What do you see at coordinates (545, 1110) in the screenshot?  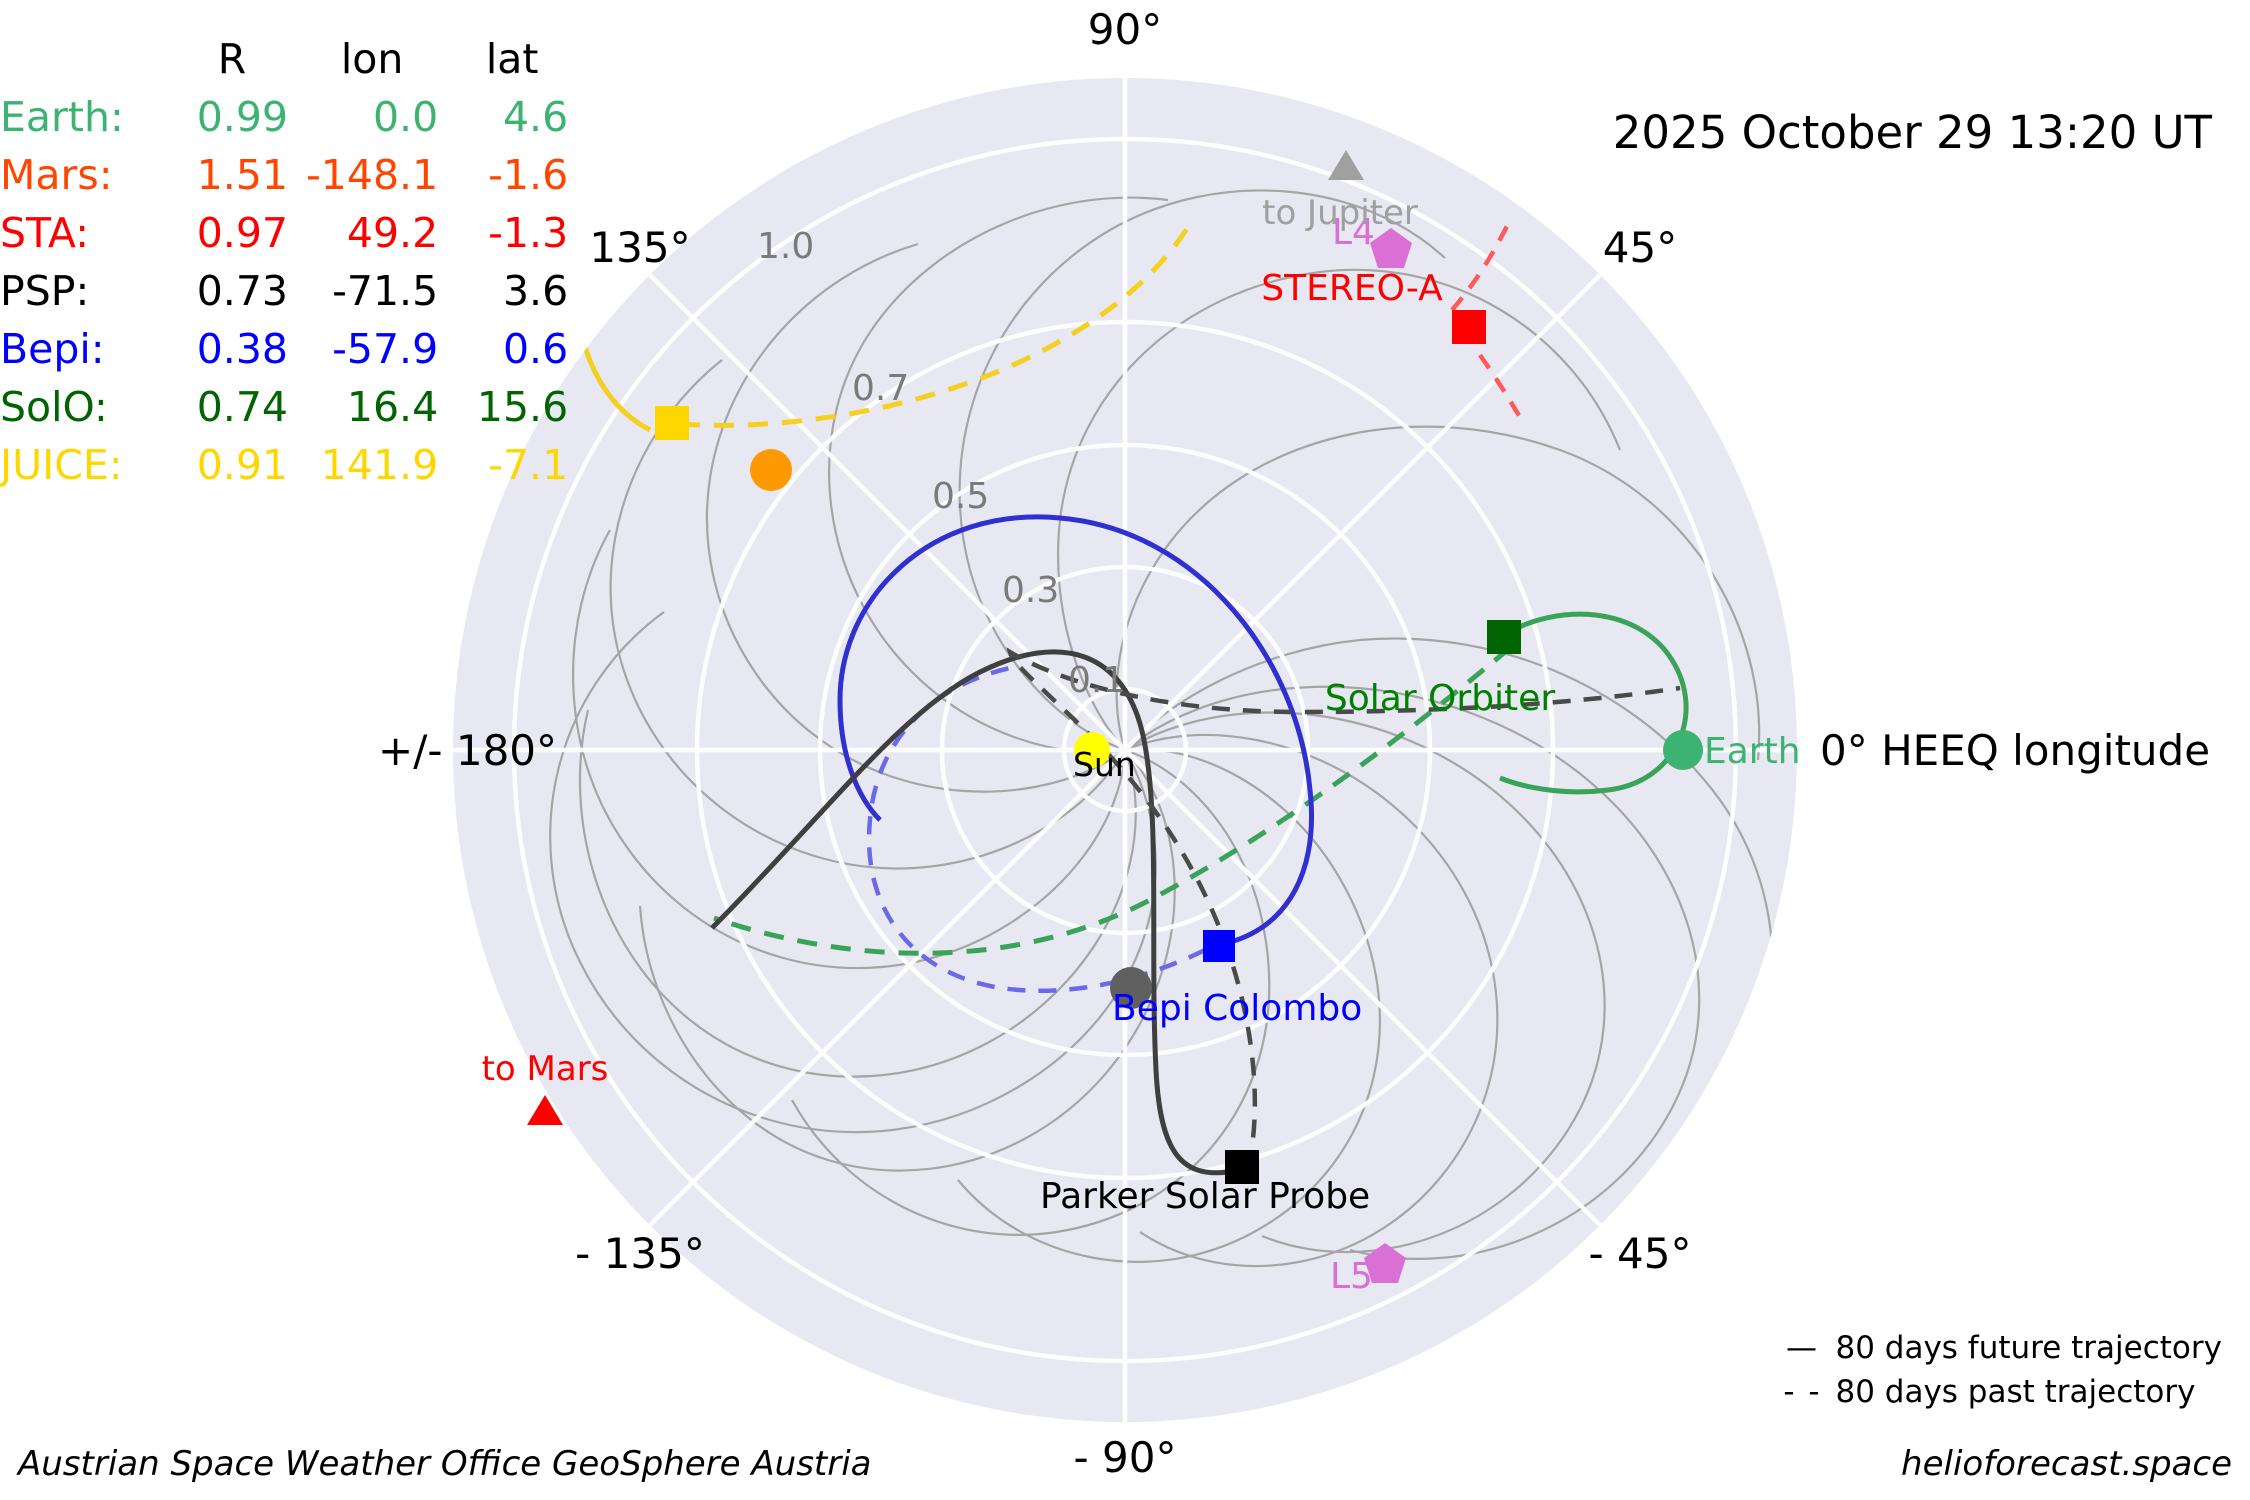 I see `to-mars-marker` at bounding box center [545, 1110].